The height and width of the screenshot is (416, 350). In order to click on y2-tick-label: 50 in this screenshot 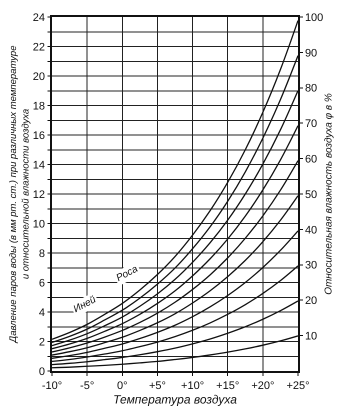, I will do `click(311, 194)`.